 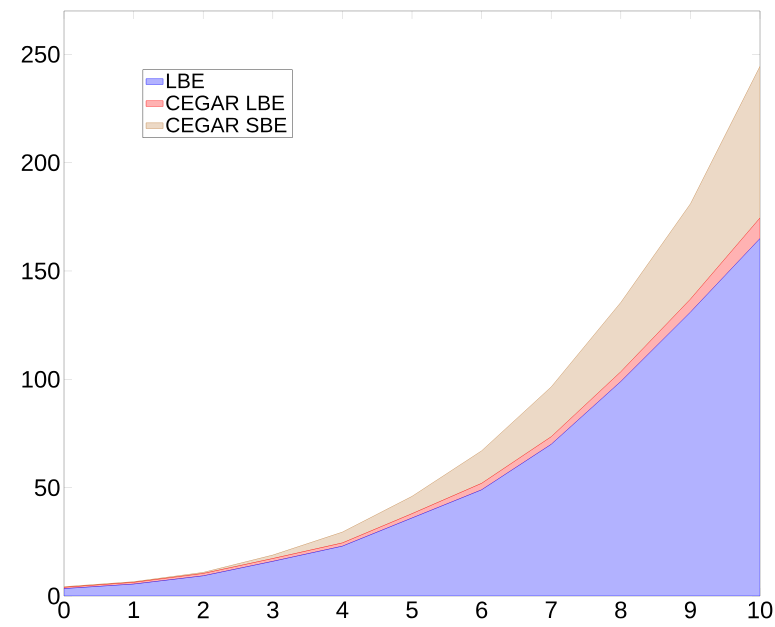 What do you see at coordinates (41, 54) in the screenshot?
I see `y-tick-label: 250` at bounding box center [41, 54].